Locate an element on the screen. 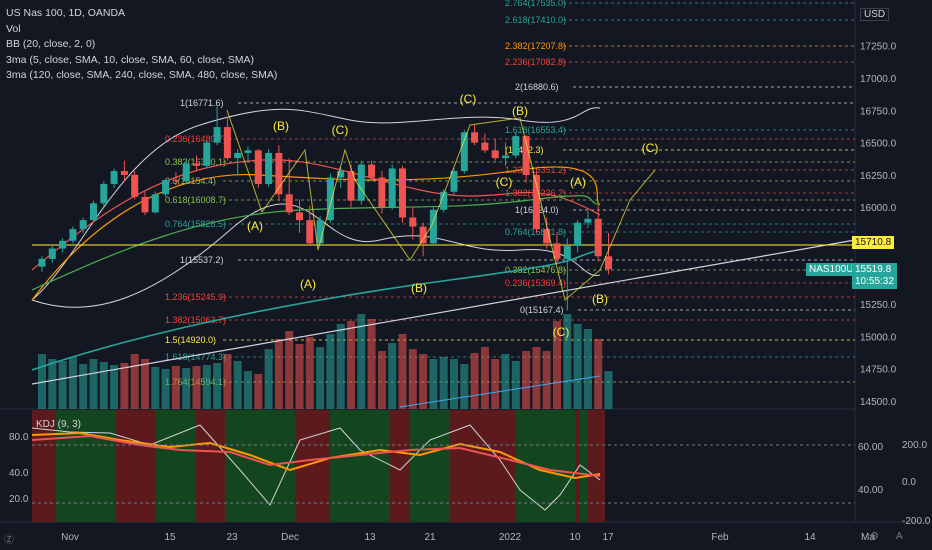  fib-level-label: 1(16771.6) is located at coordinates (202, 103).